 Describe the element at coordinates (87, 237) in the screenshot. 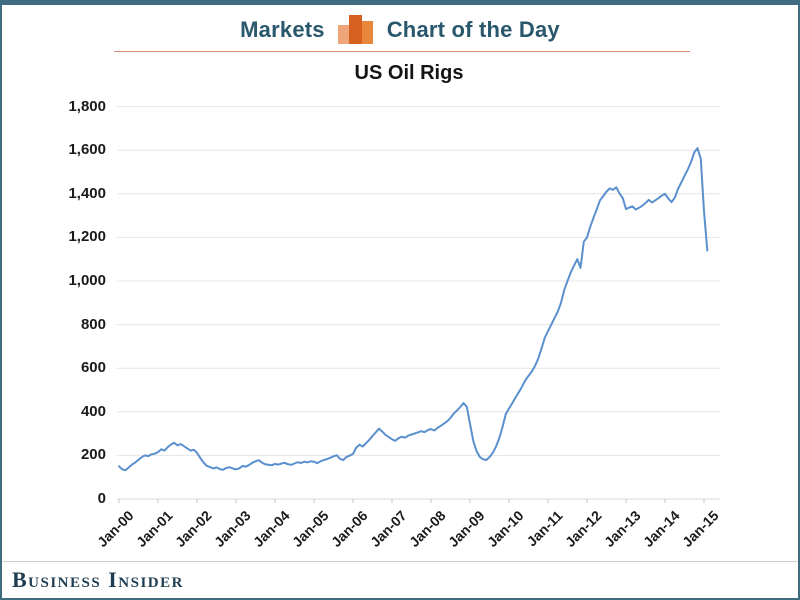

I see `y-tick-label: 1,200` at that location.